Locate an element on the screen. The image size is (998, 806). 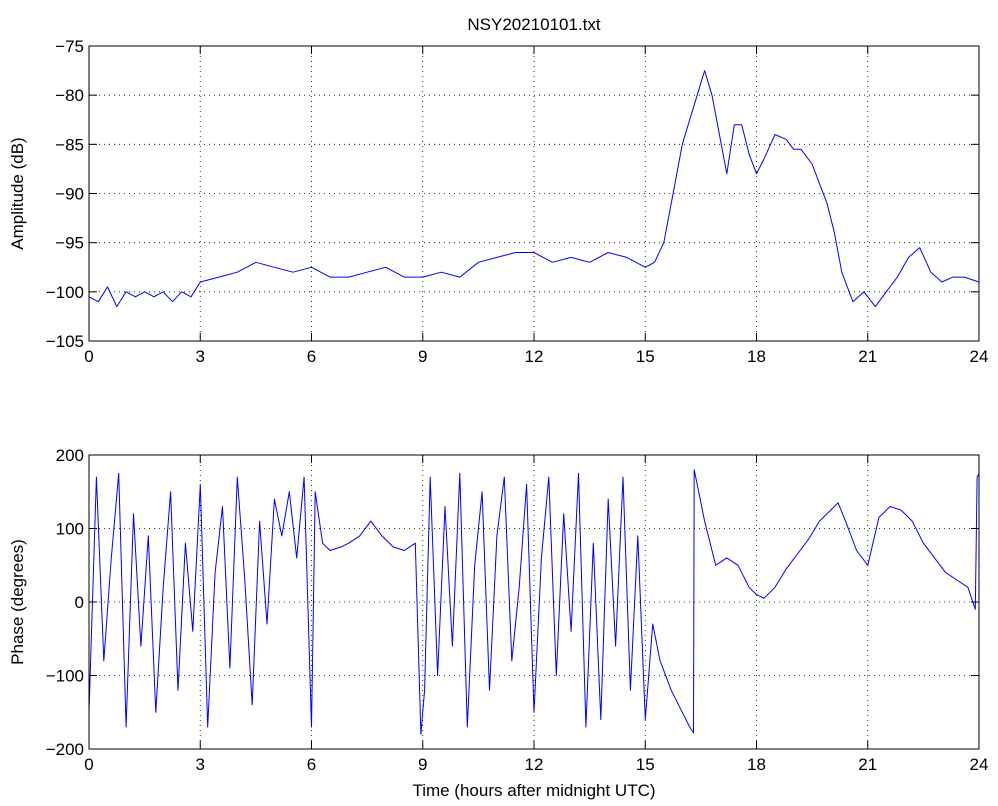
amplitude-y-tick-label: −75 is located at coordinates (69, 46).